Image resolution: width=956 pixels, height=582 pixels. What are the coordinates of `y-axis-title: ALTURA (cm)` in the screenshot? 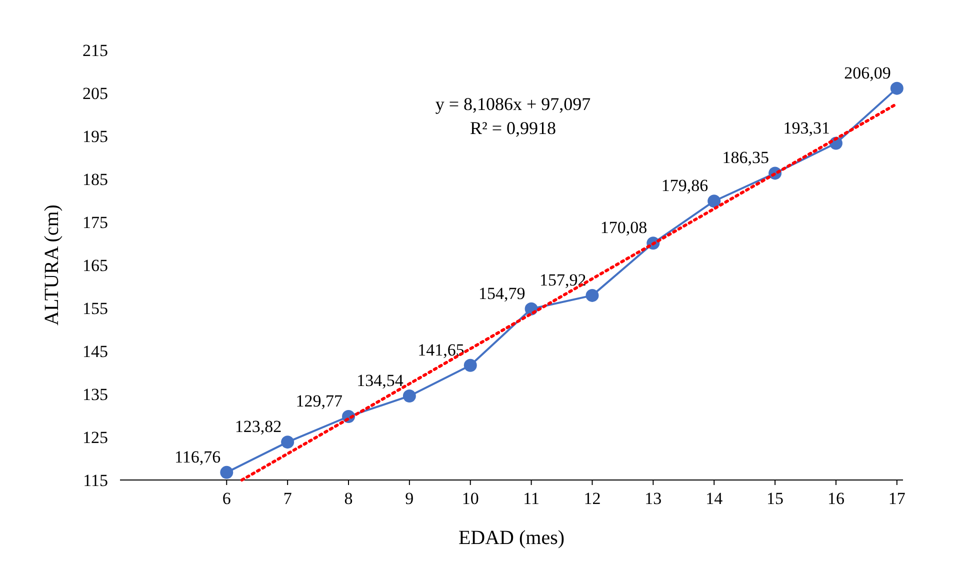 It's located at (52, 265).